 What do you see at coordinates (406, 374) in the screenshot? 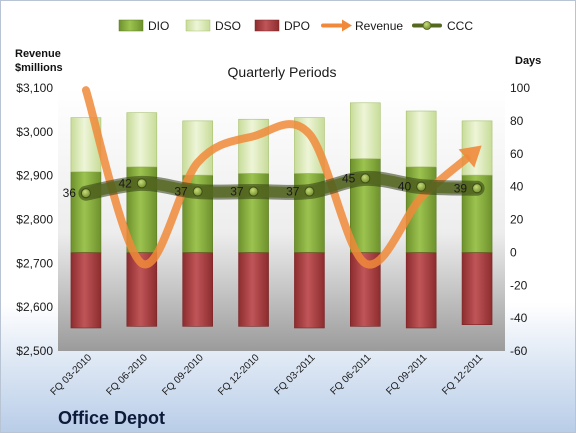
I see `x-category-label: FQ 09-2011` at bounding box center [406, 374].